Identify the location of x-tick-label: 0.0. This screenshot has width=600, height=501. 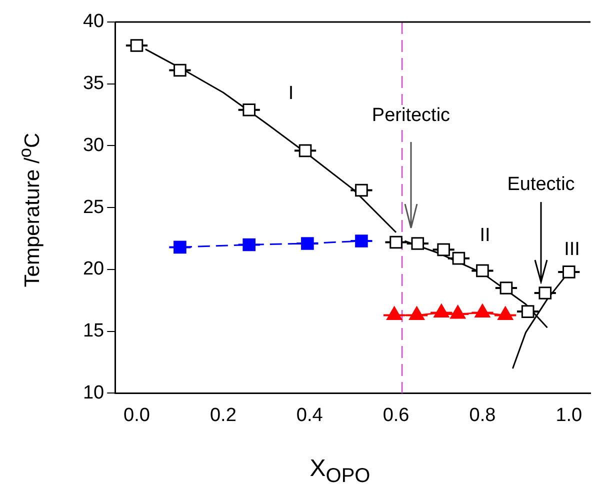
(137, 415).